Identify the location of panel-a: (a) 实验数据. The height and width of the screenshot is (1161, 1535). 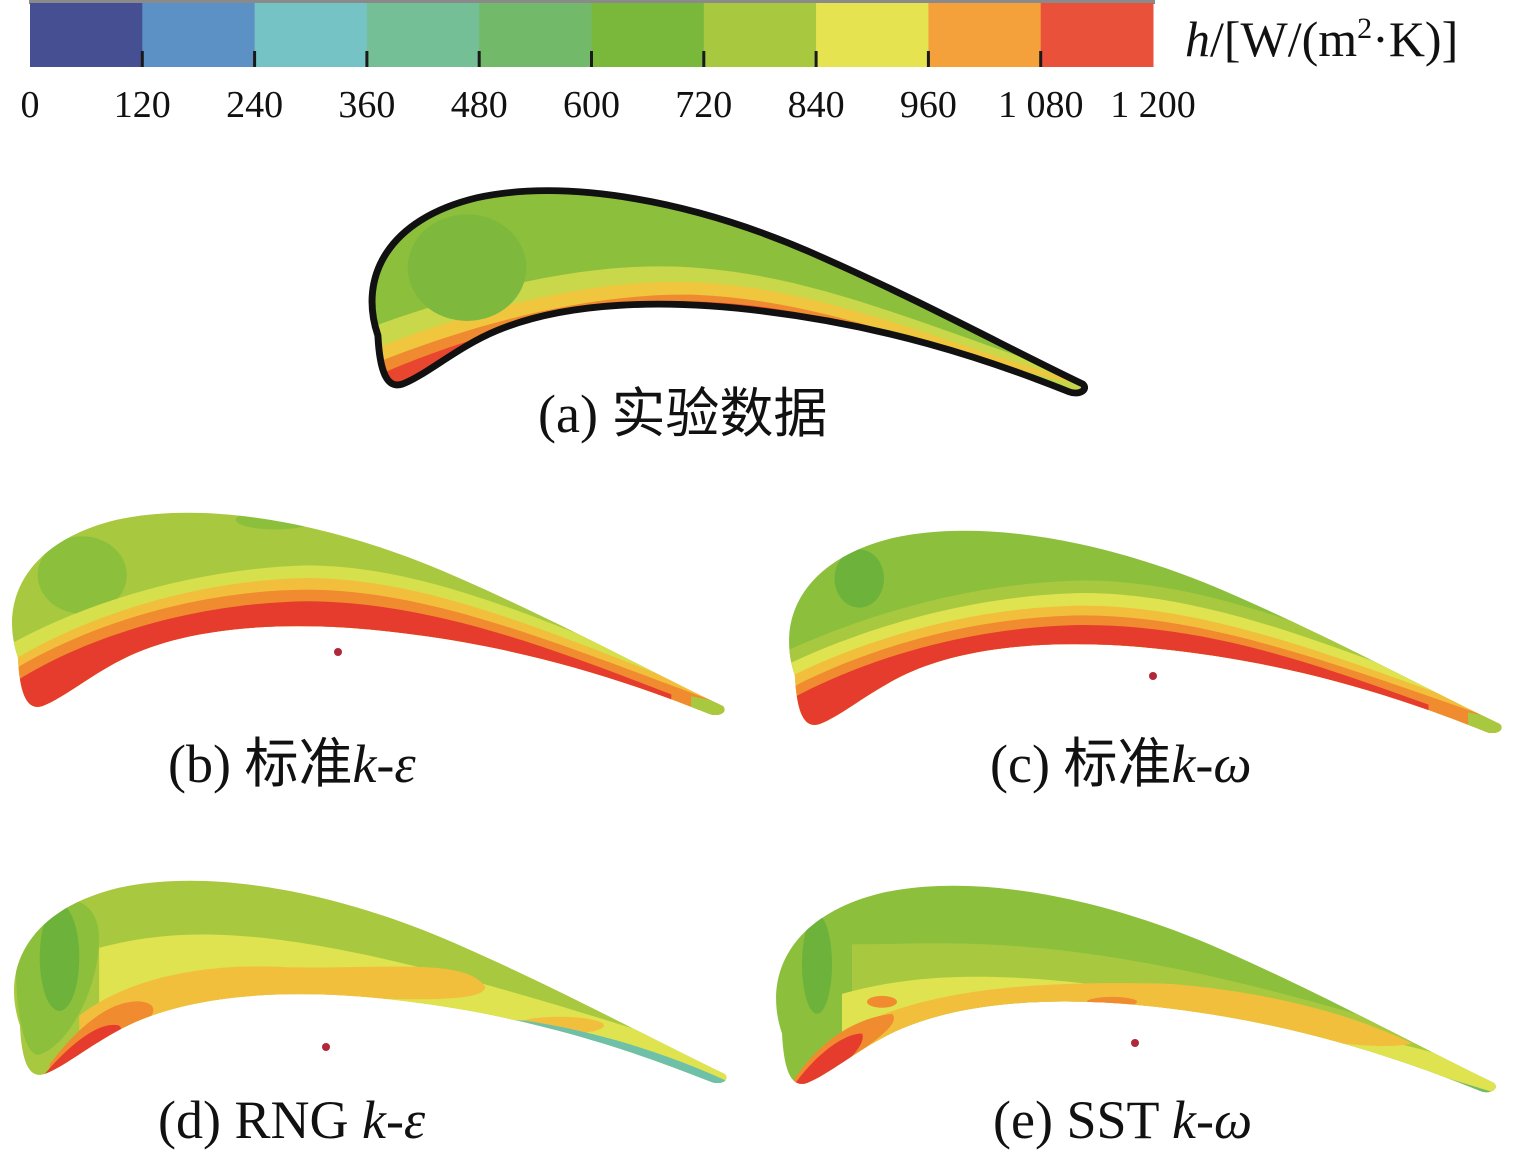
(734, 307).